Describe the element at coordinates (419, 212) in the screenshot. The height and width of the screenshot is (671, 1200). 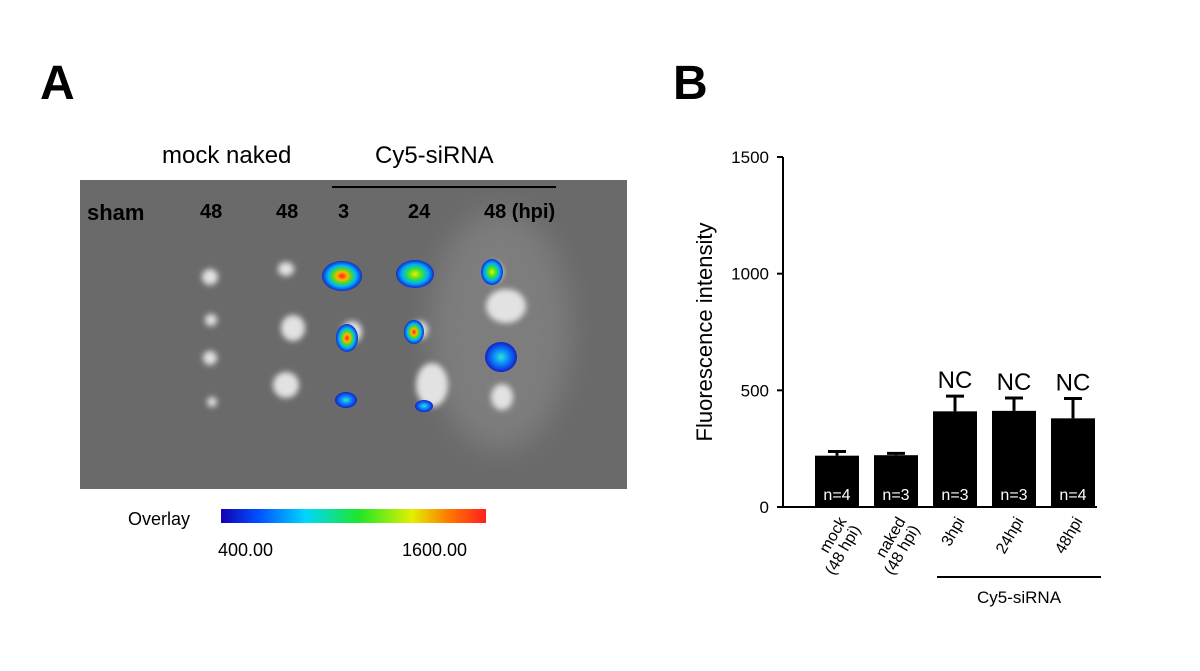
I see `lane-label-24: 24` at that location.